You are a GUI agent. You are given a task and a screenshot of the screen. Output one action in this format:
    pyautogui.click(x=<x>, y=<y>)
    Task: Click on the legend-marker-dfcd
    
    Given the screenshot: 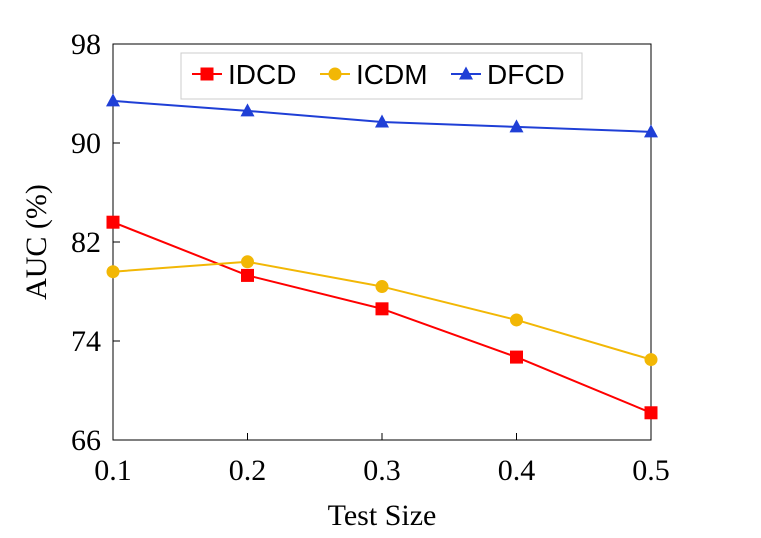 What is the action you would take?
    pyautogui.click(x=466, y=73)
    